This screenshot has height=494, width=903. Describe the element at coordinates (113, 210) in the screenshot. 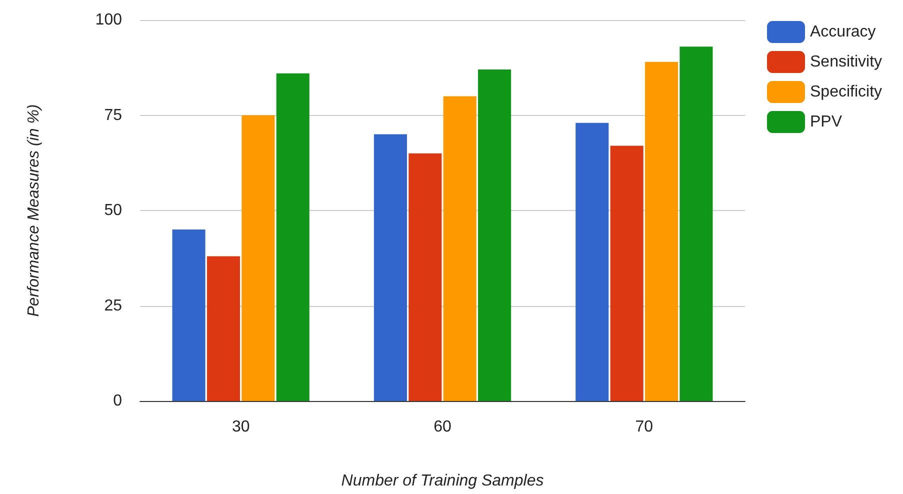

I see `y-tick-label: 50` at that location.